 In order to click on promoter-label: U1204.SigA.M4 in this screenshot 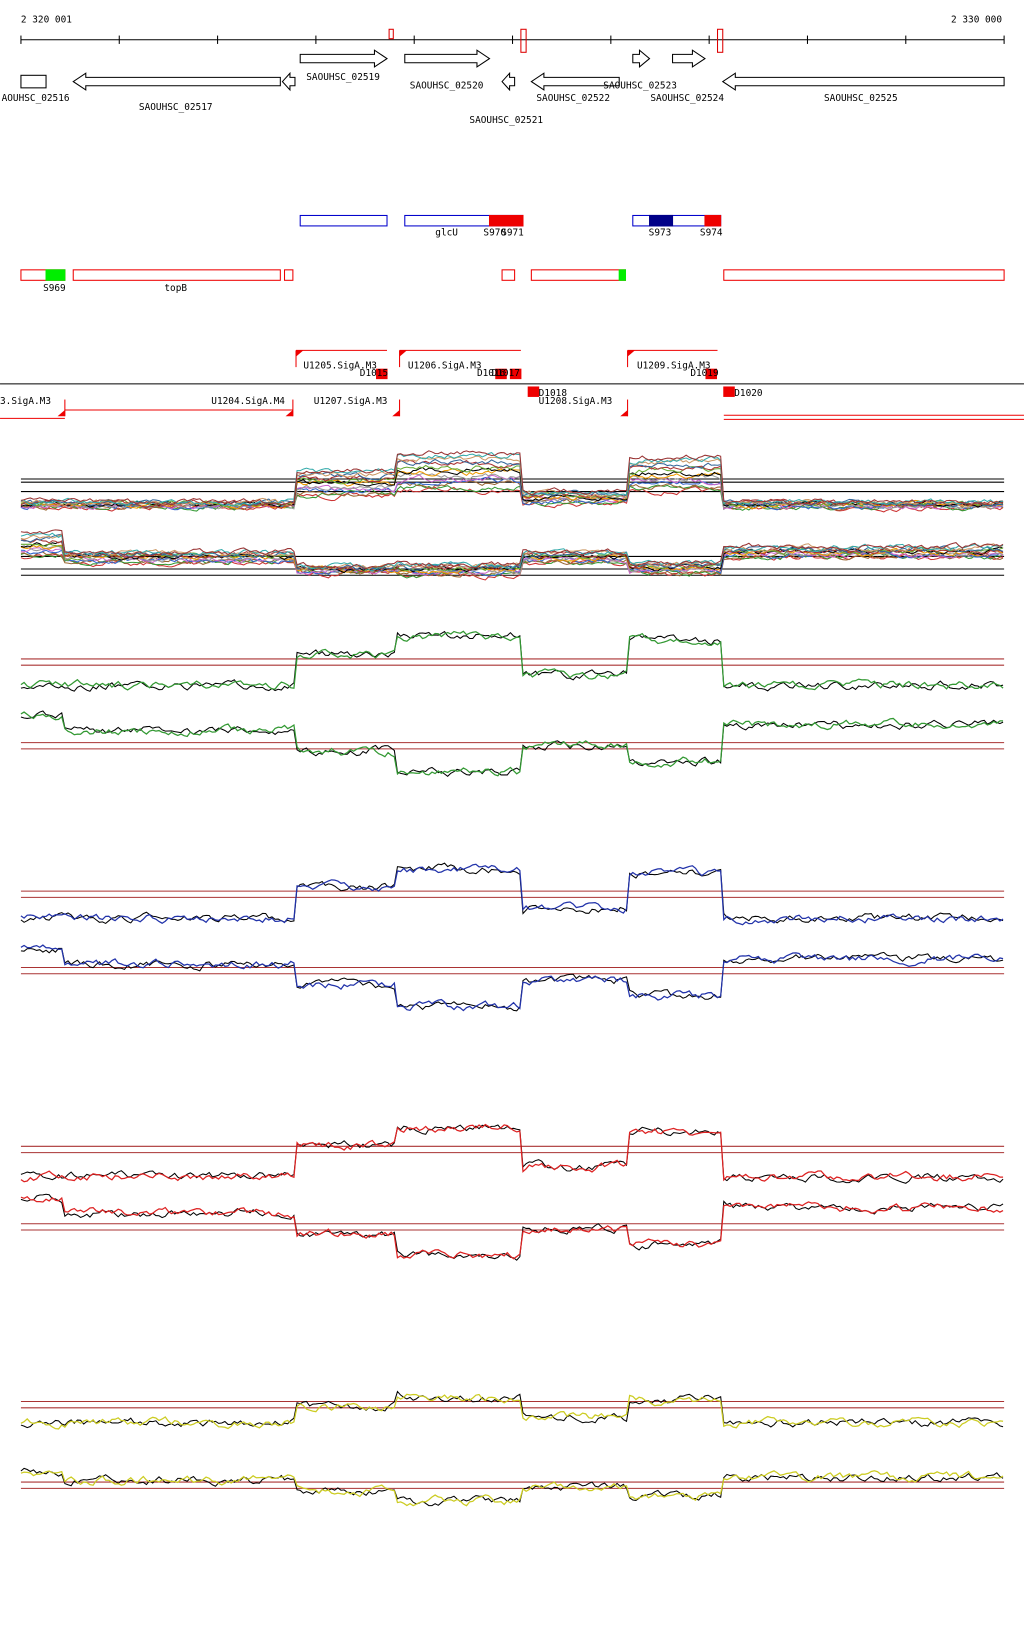, I will do `click(248, 401)`.